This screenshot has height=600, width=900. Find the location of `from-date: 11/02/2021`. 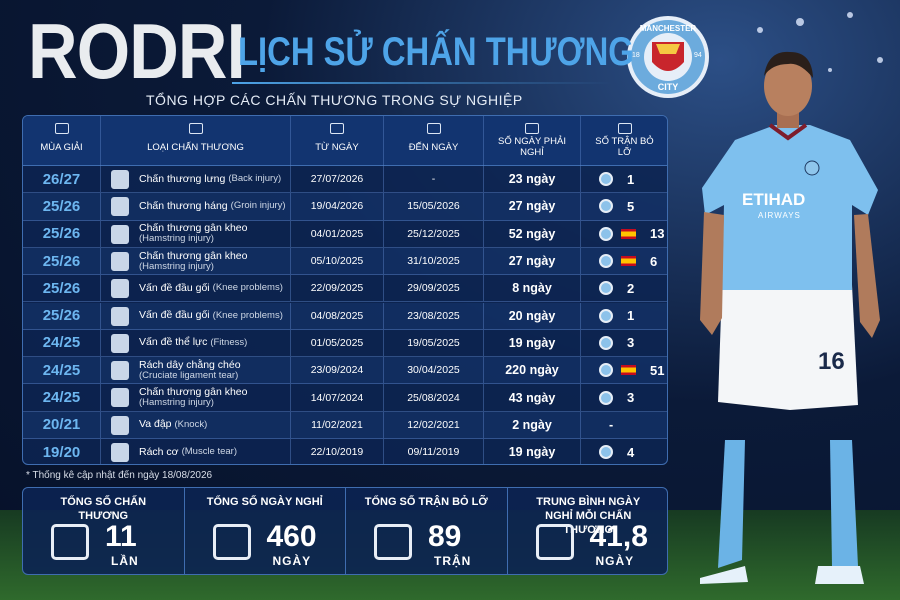

from-date: 11/02/2021 is located at coordinates (337, 424).